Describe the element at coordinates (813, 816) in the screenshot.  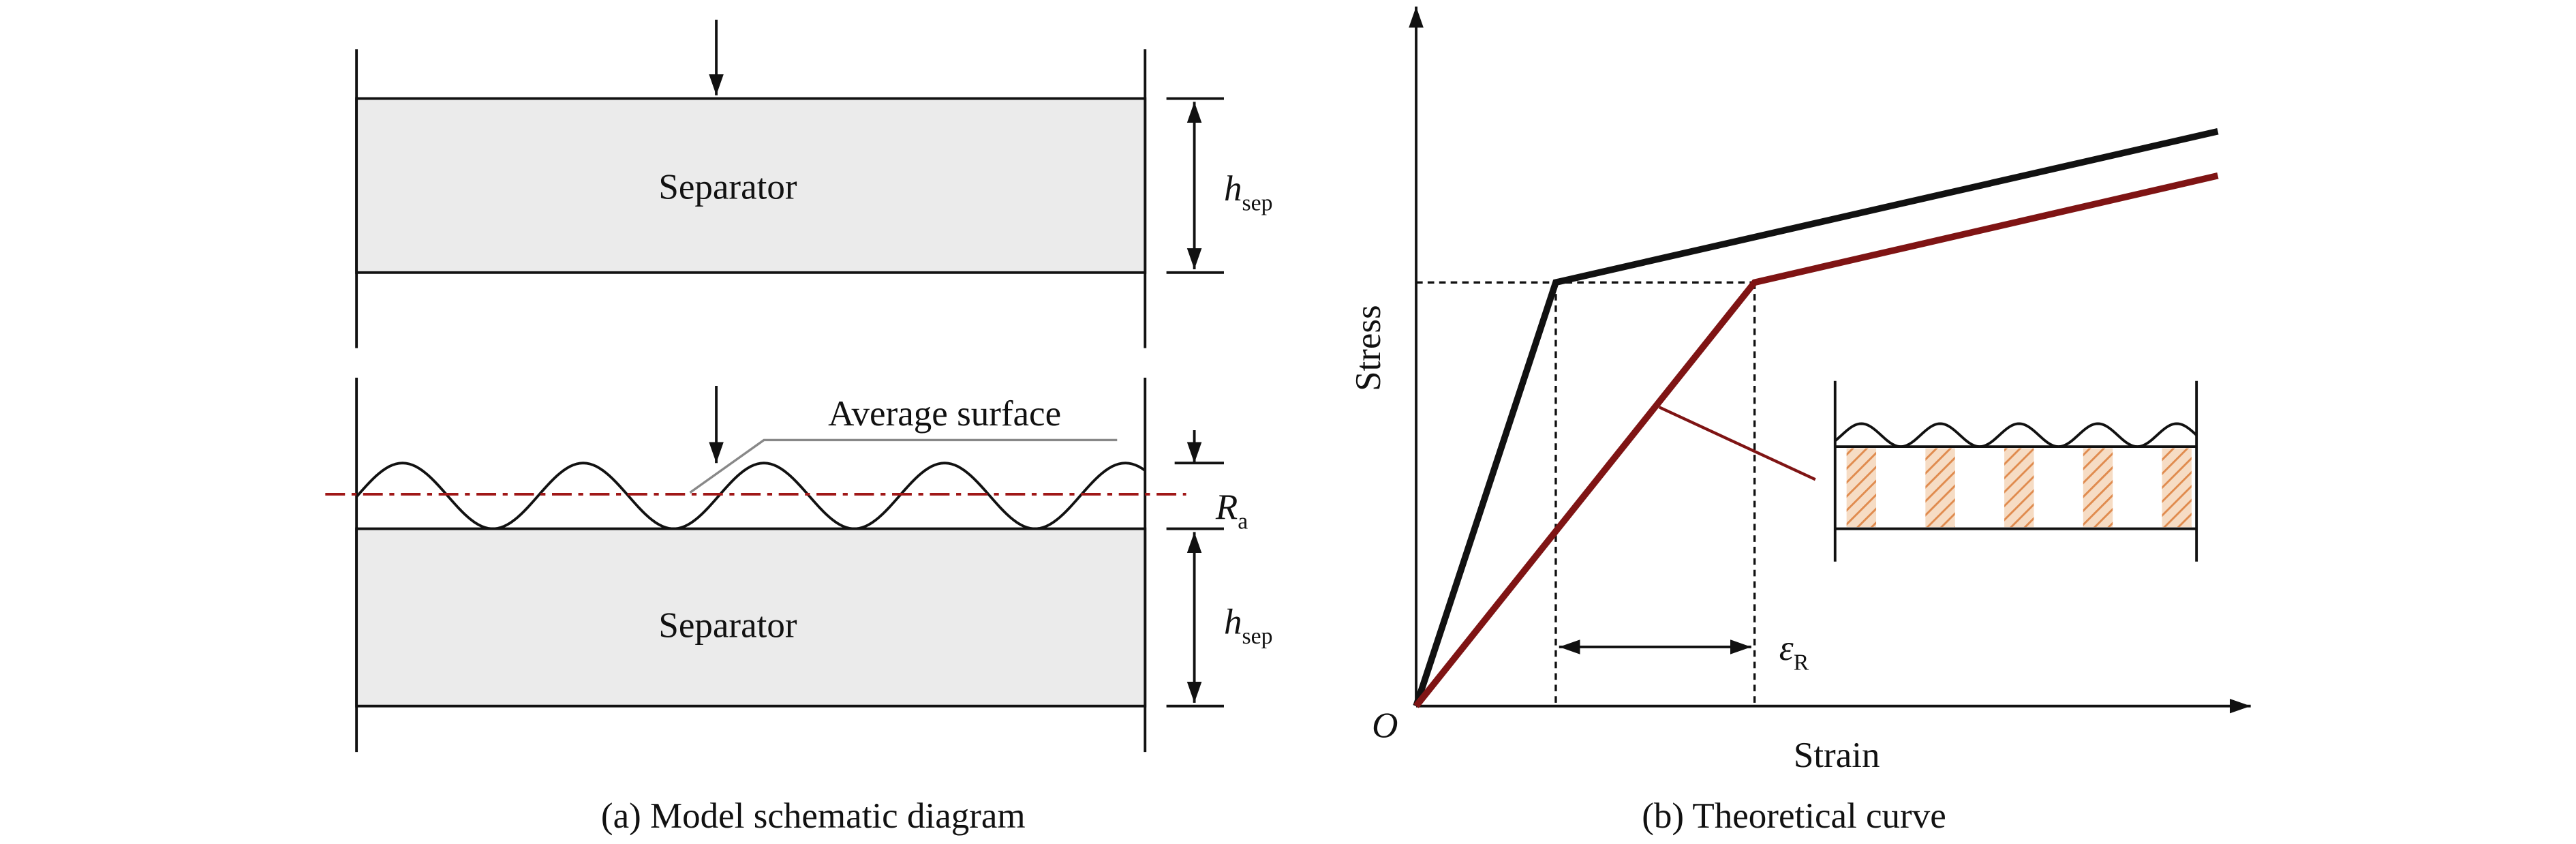
I see `caption: (a) Model schematic diagram` at that location.